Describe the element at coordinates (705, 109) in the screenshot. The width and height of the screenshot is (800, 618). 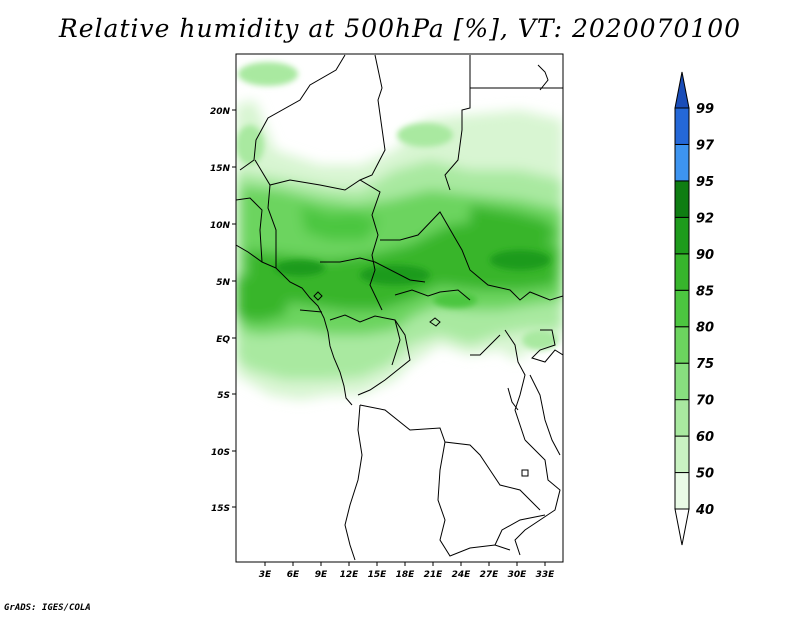
I see `colorbar-label: 99` at that location.